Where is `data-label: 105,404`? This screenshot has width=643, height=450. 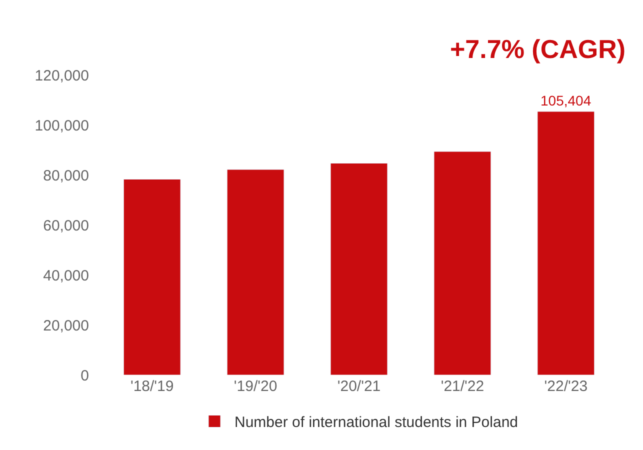
data-label: 105,404 is located at coordinates (566, 100).